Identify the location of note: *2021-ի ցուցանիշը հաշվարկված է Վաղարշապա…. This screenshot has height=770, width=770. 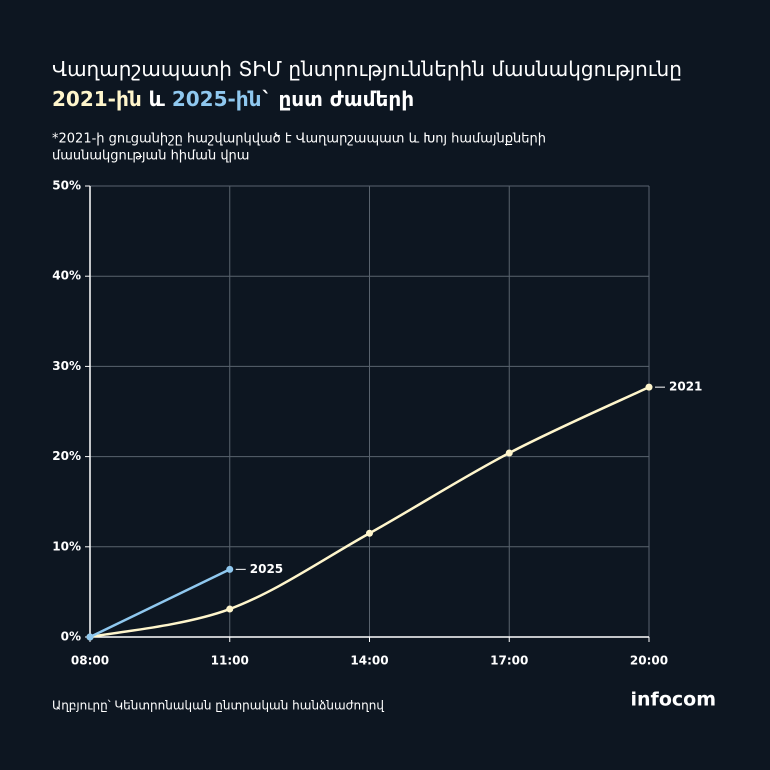
(299, 139).